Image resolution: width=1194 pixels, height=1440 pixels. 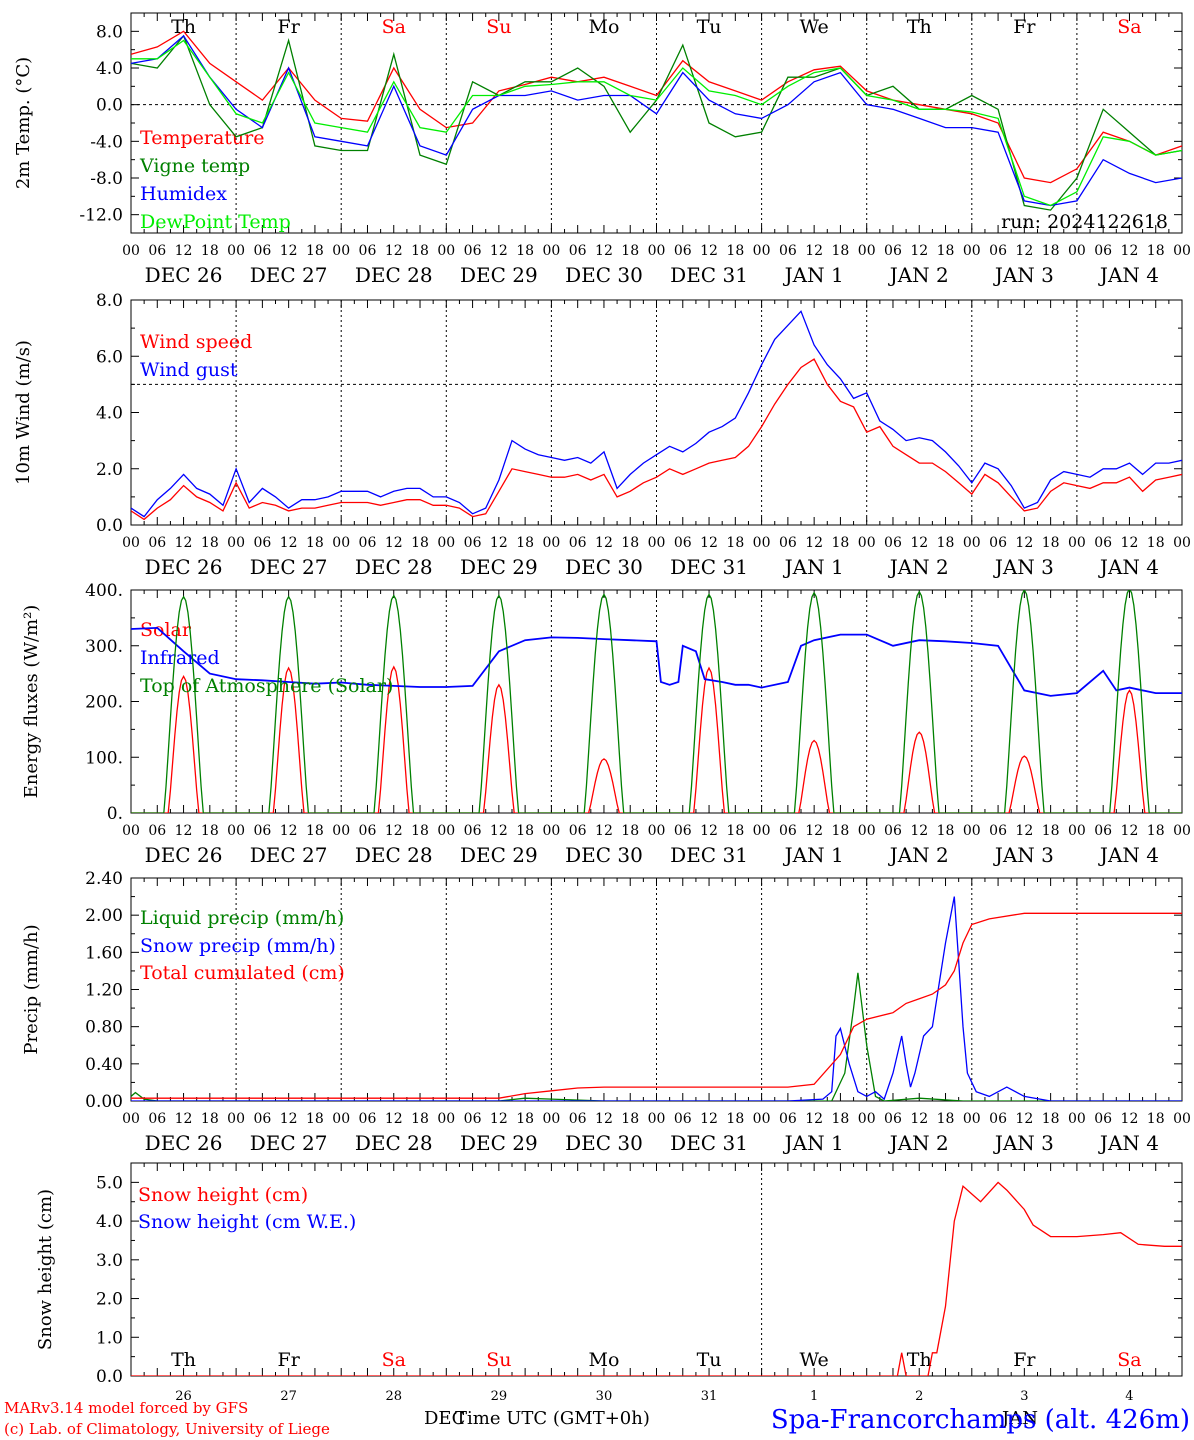 What do you see at coordinates (918, 275) in the screenshot?
I see `x-date-label: JAN 2` at bounding box center [918, 275].